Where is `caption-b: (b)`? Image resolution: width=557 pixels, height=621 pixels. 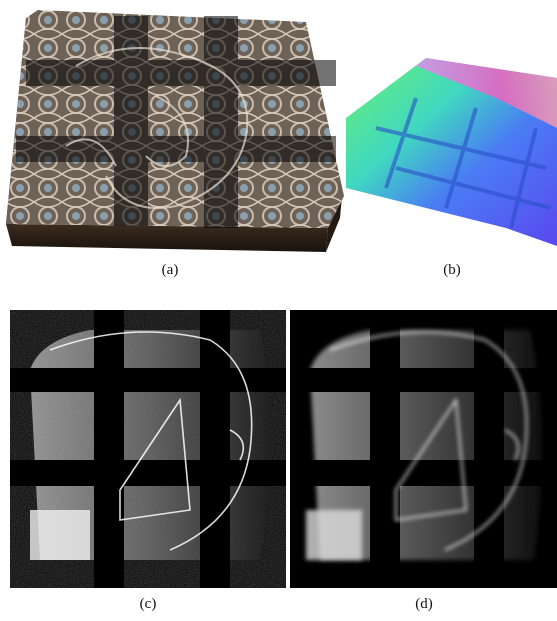 caption-b: (b) is located at coordinates (452, 270).